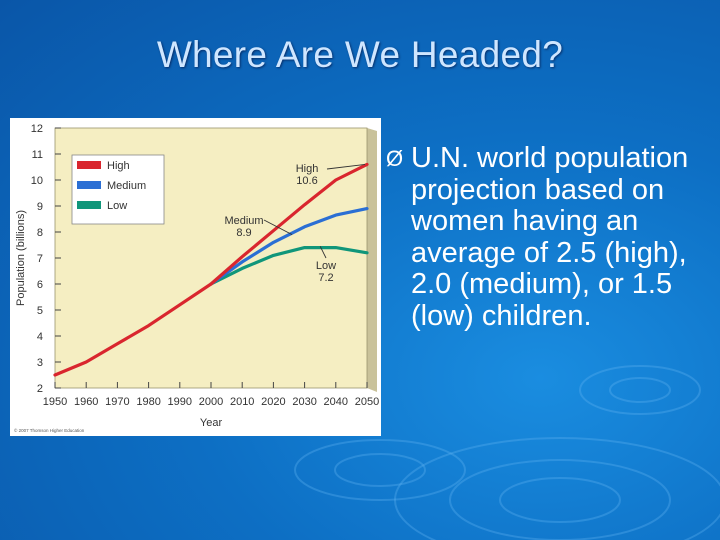  I want to click on annotation-leader-low, so click(323, 252).